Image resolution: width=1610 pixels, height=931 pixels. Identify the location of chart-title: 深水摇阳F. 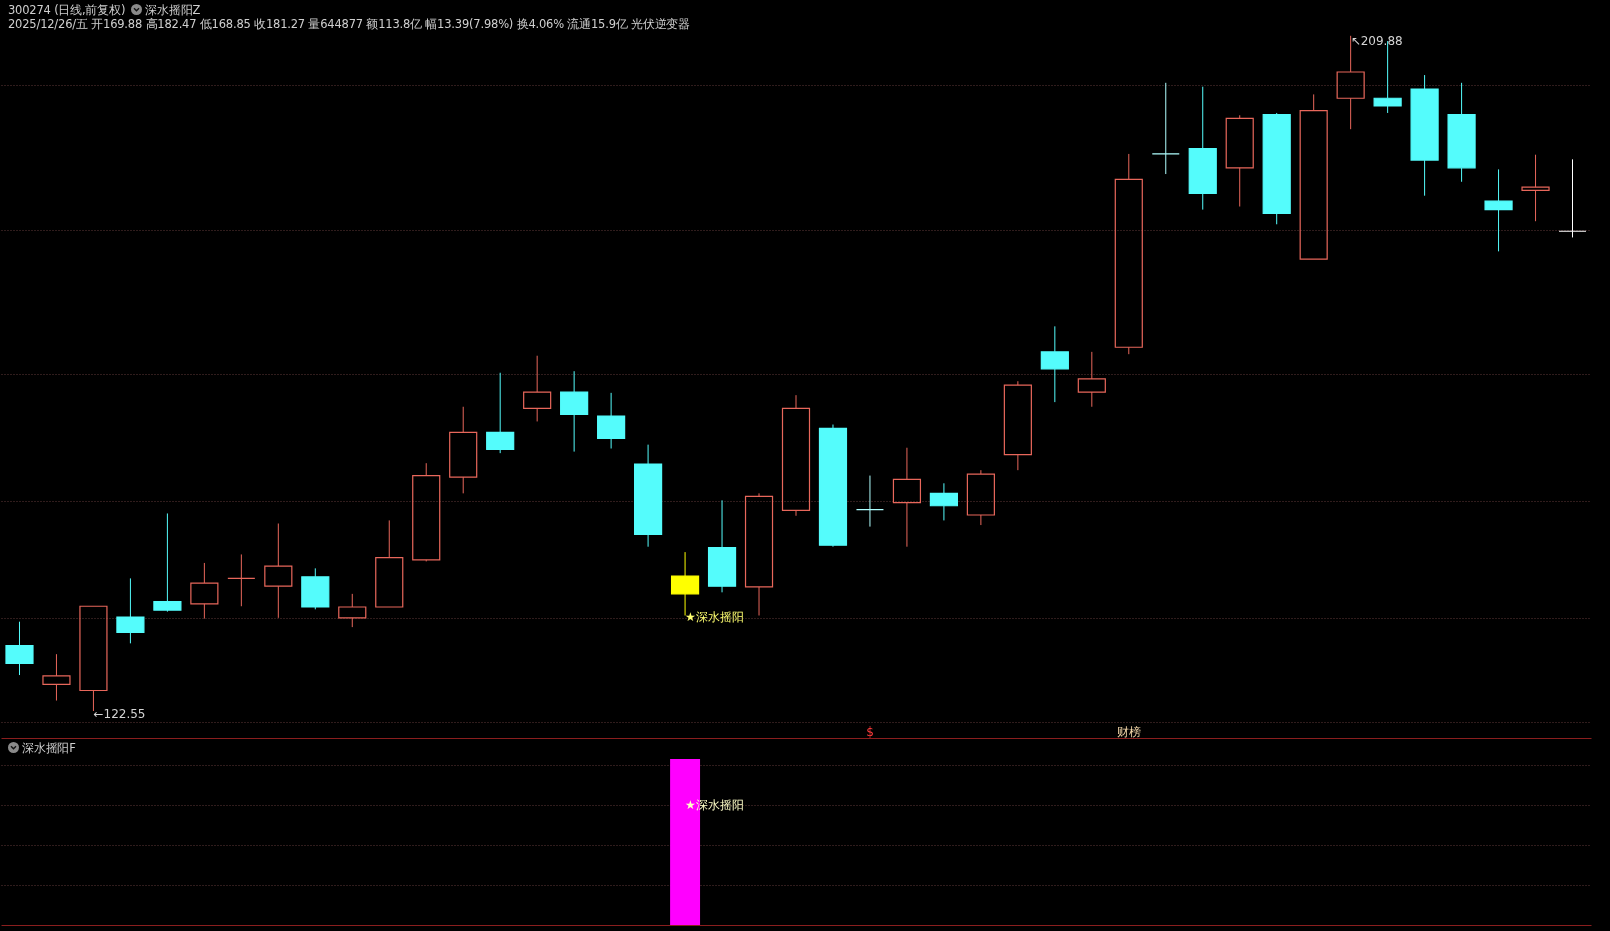
(49, 748).